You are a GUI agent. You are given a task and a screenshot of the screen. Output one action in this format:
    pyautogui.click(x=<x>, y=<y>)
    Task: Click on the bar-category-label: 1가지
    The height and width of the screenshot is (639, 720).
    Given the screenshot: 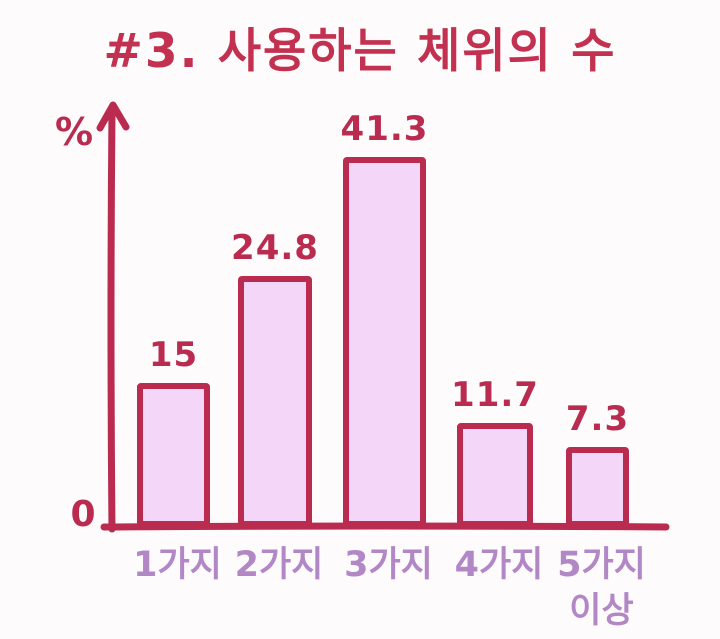 What is the action you would take?
    pyautogui.click(x=177, y=565)
    